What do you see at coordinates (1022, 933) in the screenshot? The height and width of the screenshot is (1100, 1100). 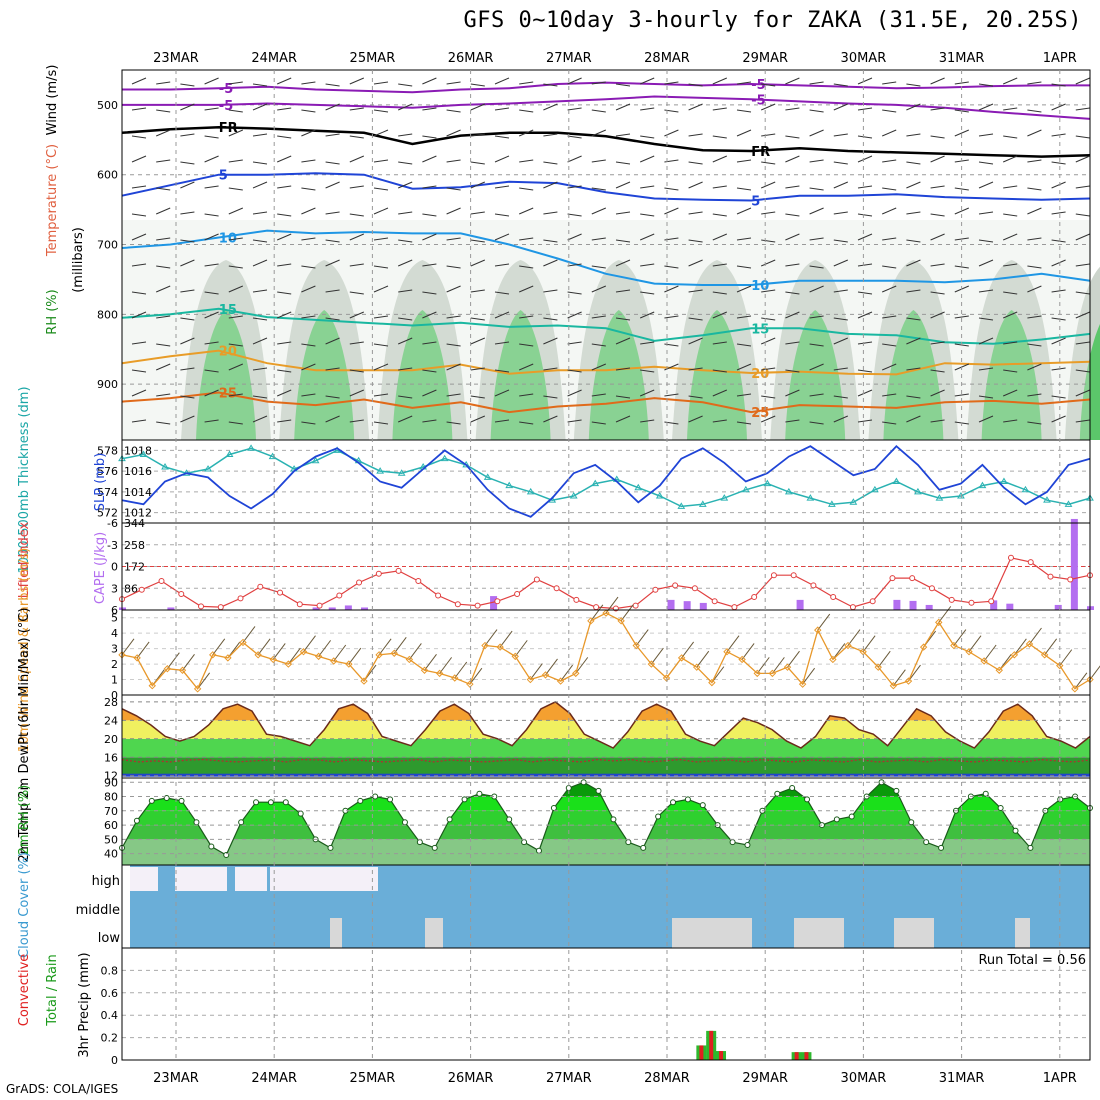 I see `cloud-low` at bounding box center [1022, 933].